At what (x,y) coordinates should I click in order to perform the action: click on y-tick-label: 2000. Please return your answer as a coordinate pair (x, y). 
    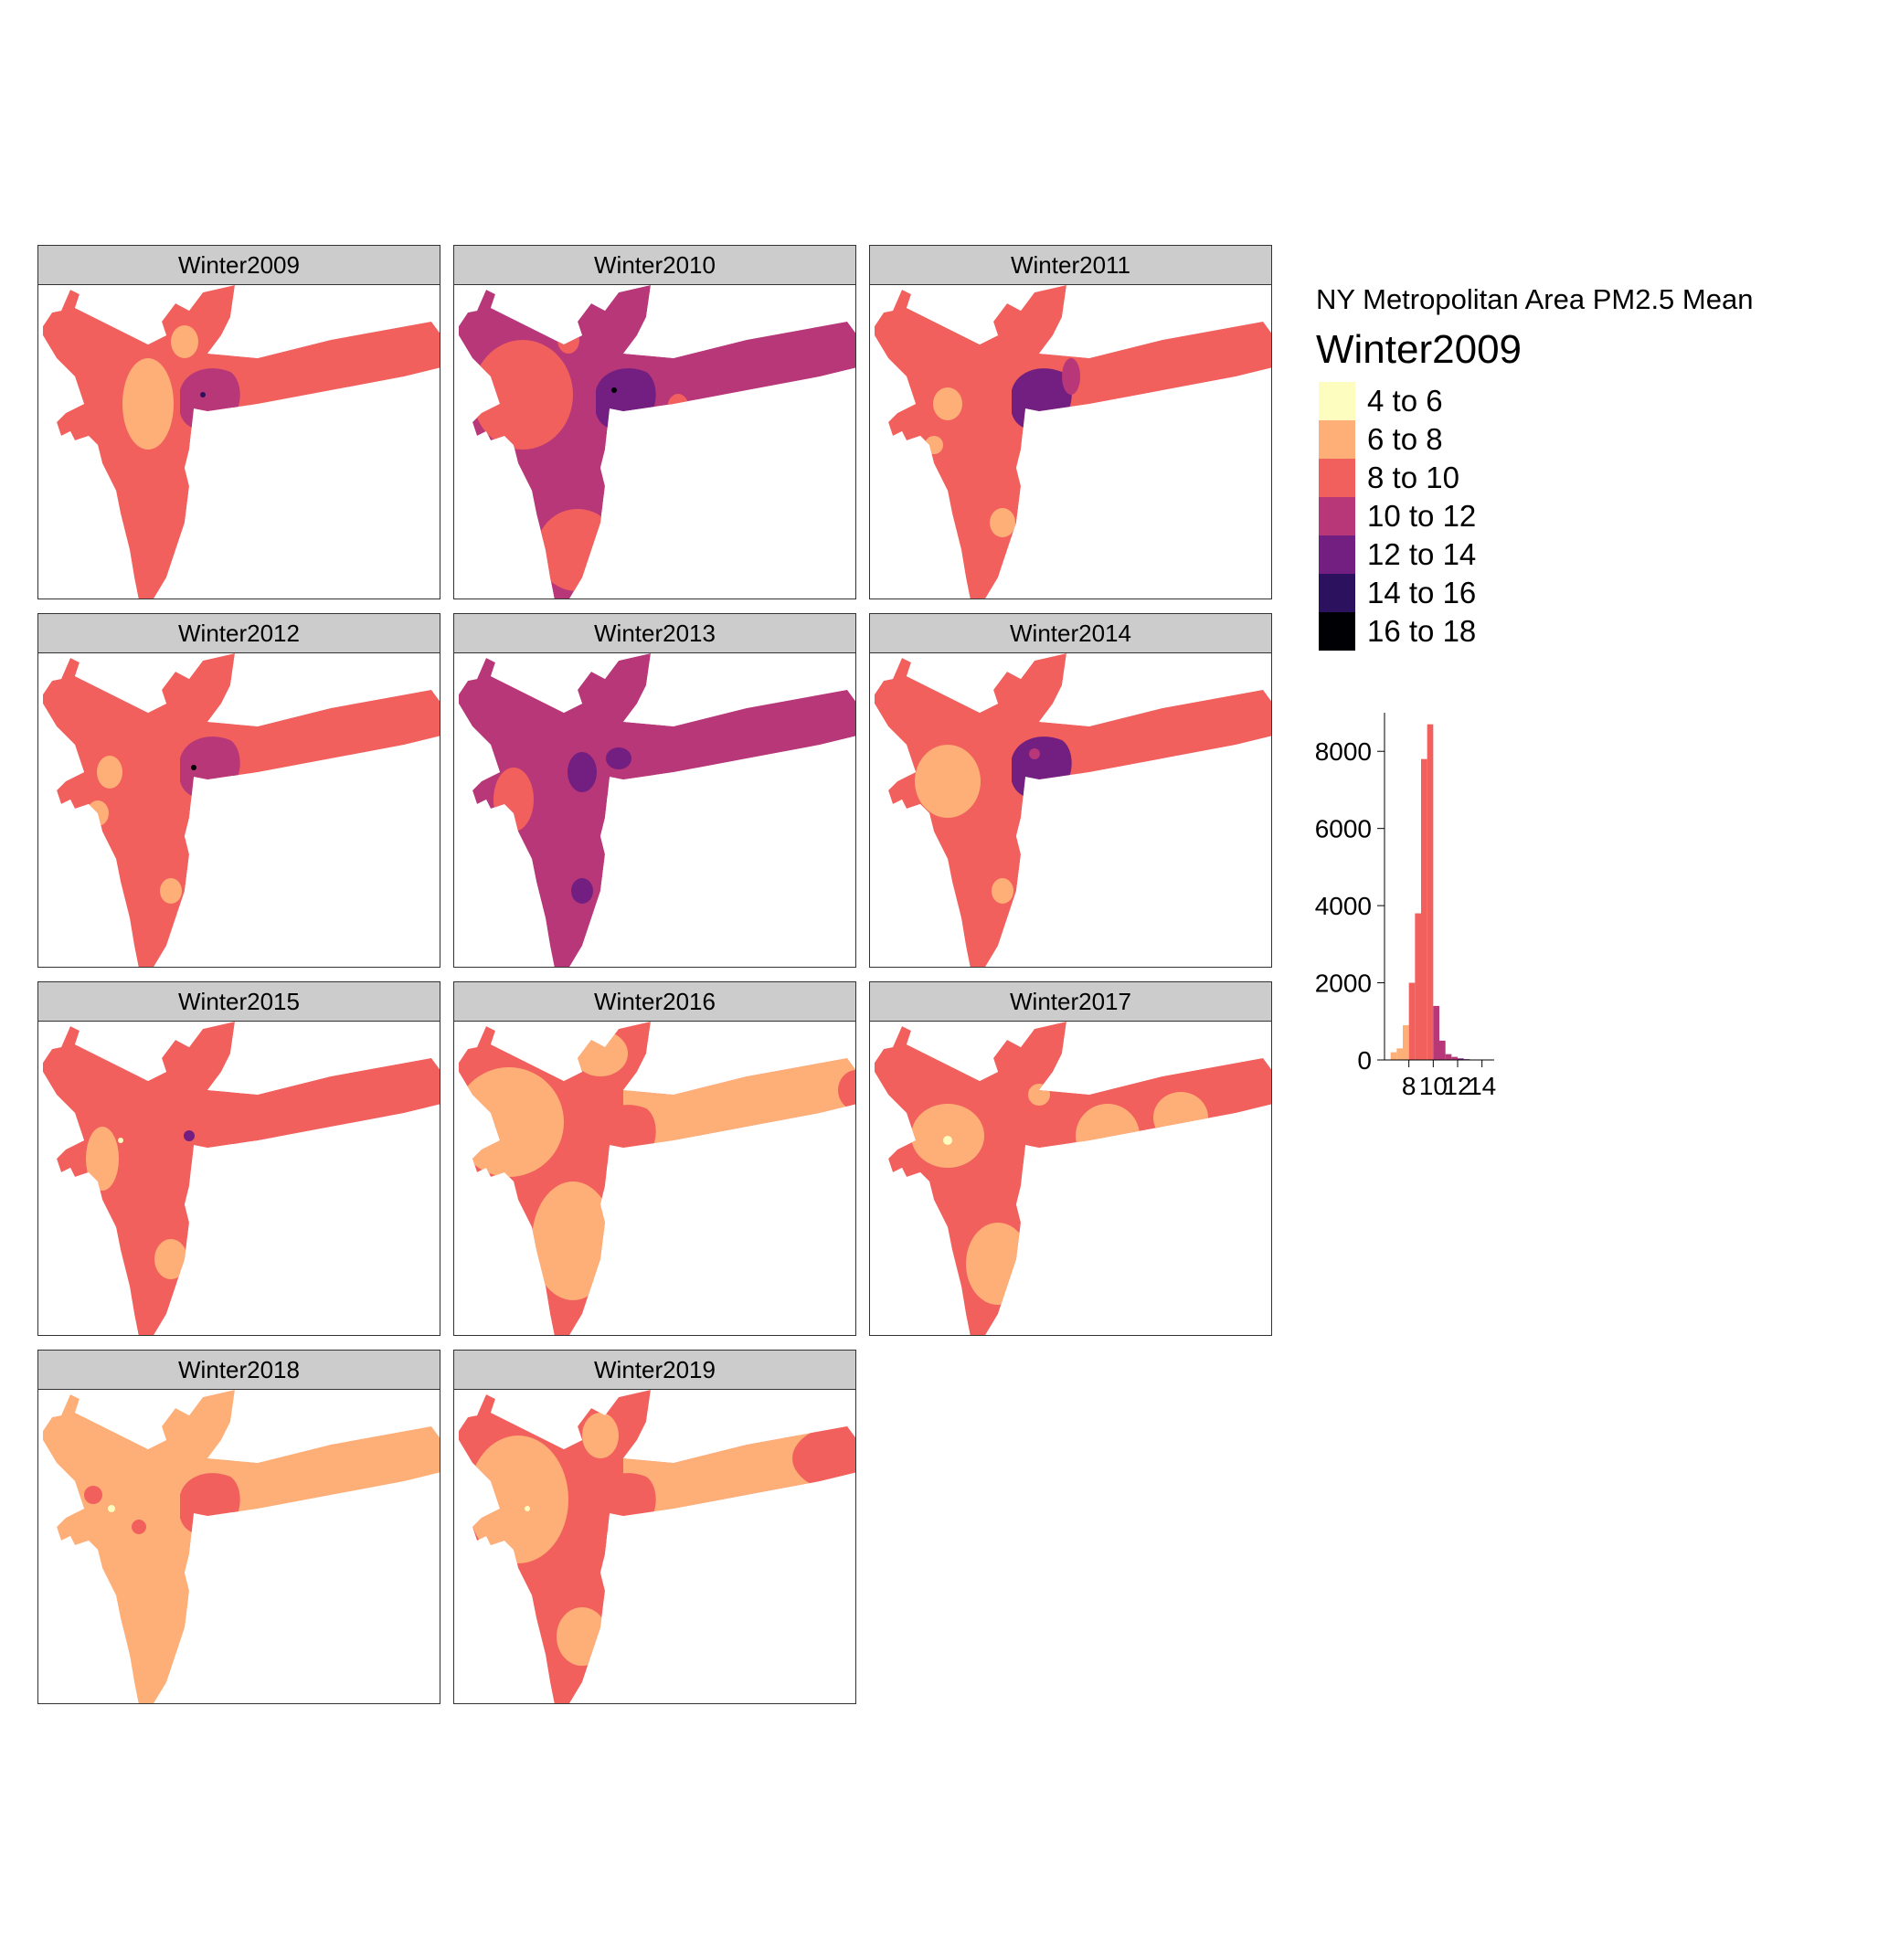
    Looking at the image, I should click on (1343, 983).